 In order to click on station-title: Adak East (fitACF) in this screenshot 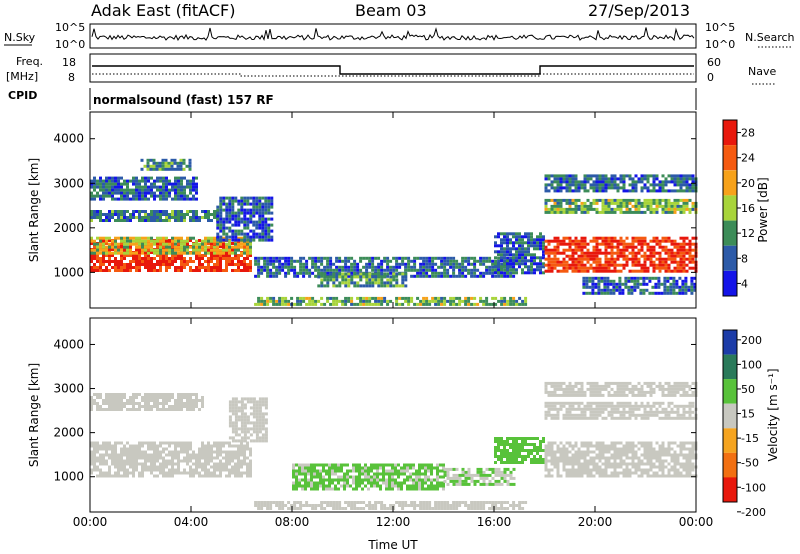, I will do `click(163, 10)`.